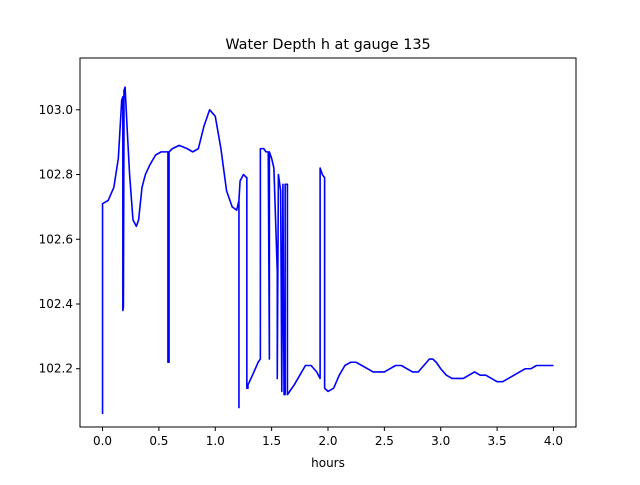 The width and height of the screenshot is (640, 485). I want to click on x-tick-label: 1.0, so click(215, 441).